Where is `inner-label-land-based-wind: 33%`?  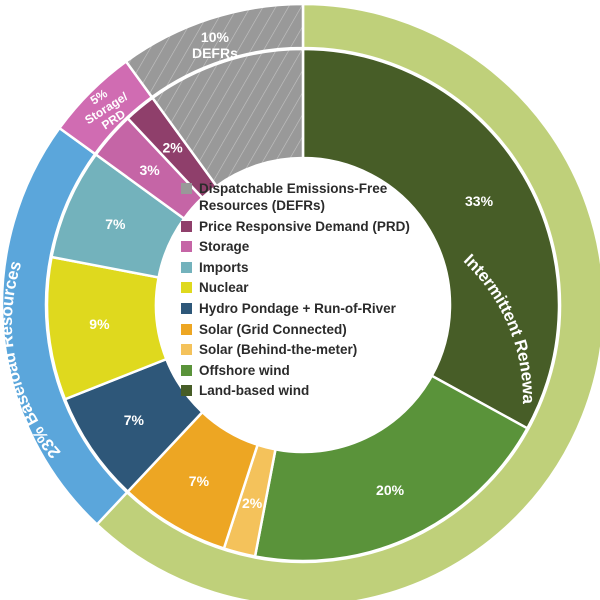
inner-label-land-based-wind: 33% is located at coordinates (479, 201).